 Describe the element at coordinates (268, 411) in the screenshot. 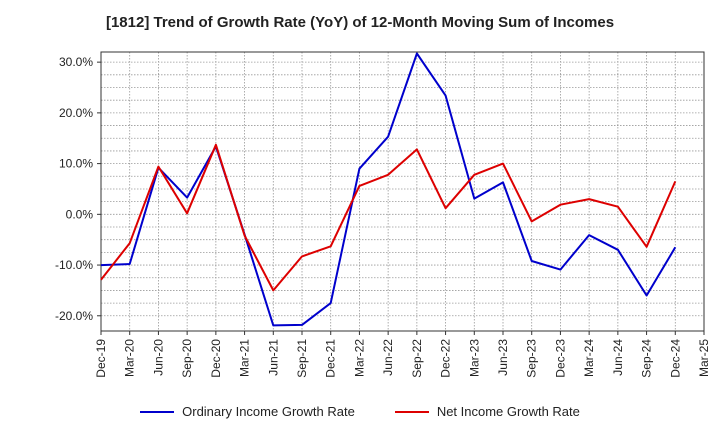

I see `legend-label-ordinary-income: Ordinary Income Growth Rate` at that location.